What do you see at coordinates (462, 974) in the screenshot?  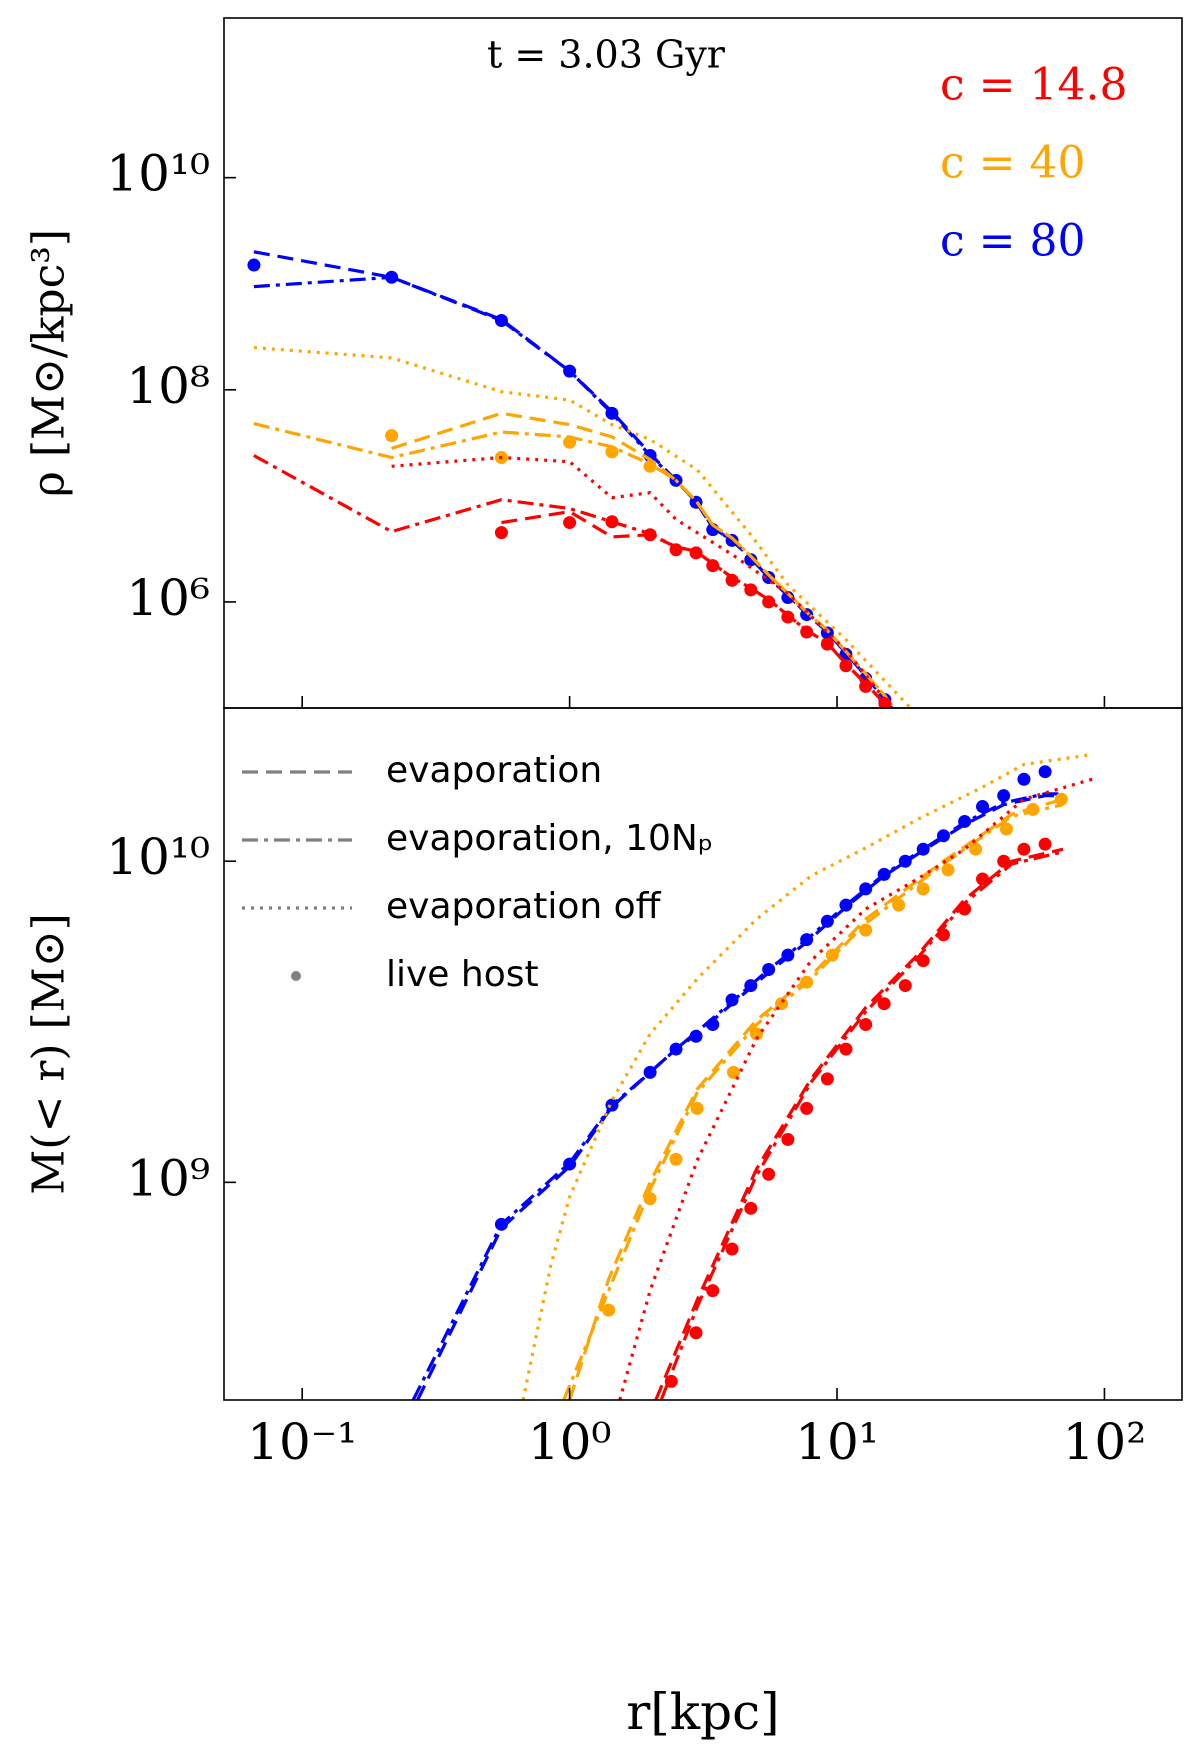 I see `legend-label: live host` at bounding box center [462, 974].